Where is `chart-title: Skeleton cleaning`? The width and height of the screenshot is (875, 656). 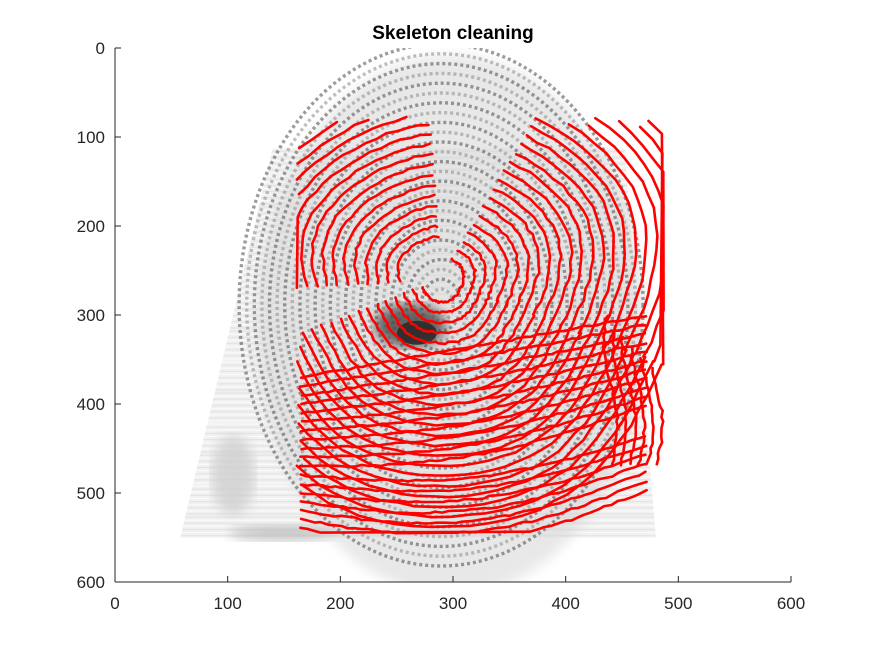 chart-title: Skeleton cleaning is located at coordinates (453, 33).